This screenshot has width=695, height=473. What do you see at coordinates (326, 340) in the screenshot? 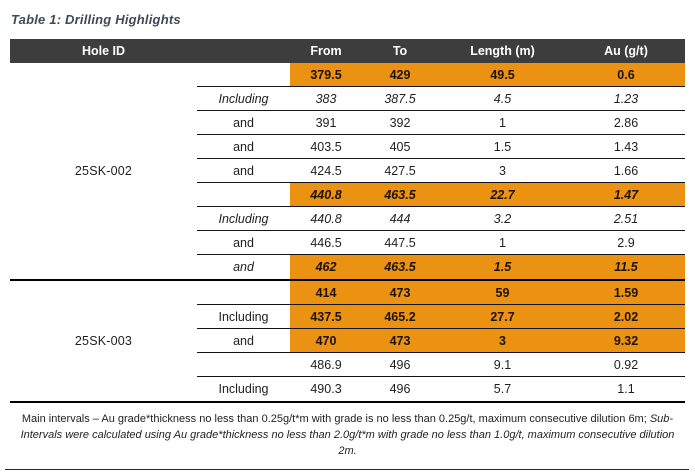
I see `cell-from: 470` at bounding box center [326, 340].